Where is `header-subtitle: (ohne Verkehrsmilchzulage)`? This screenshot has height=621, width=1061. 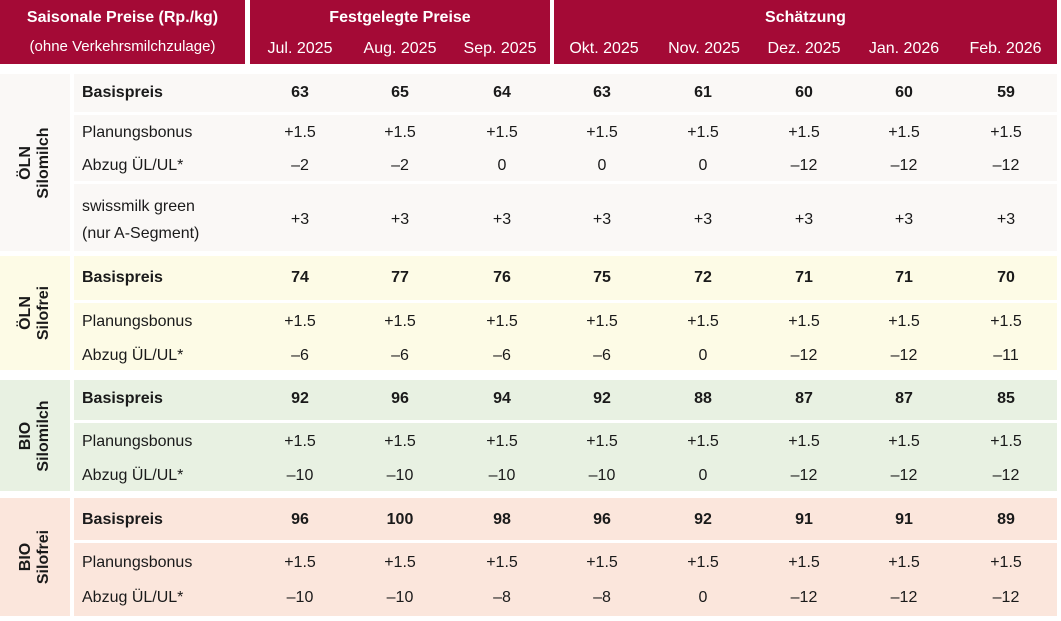
header-subtitle: (ohne Verkehrsmilchzulage) is located at coordinates (122, 46).